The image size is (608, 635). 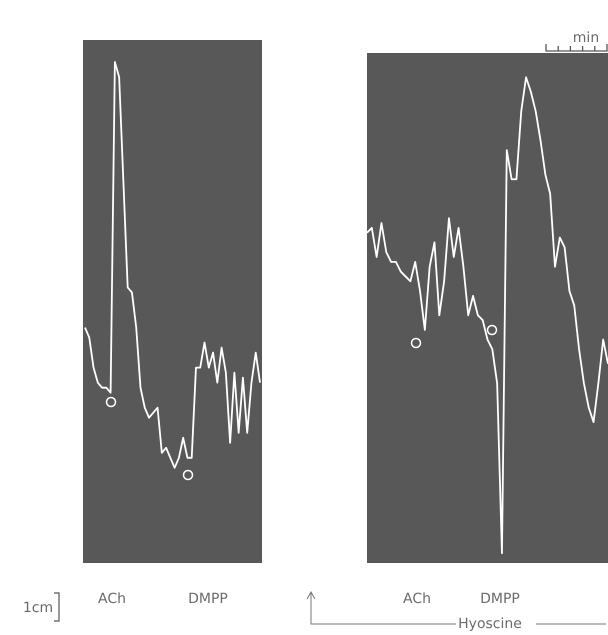 I want to click on text: 1cm, so click(x=38, y=608).